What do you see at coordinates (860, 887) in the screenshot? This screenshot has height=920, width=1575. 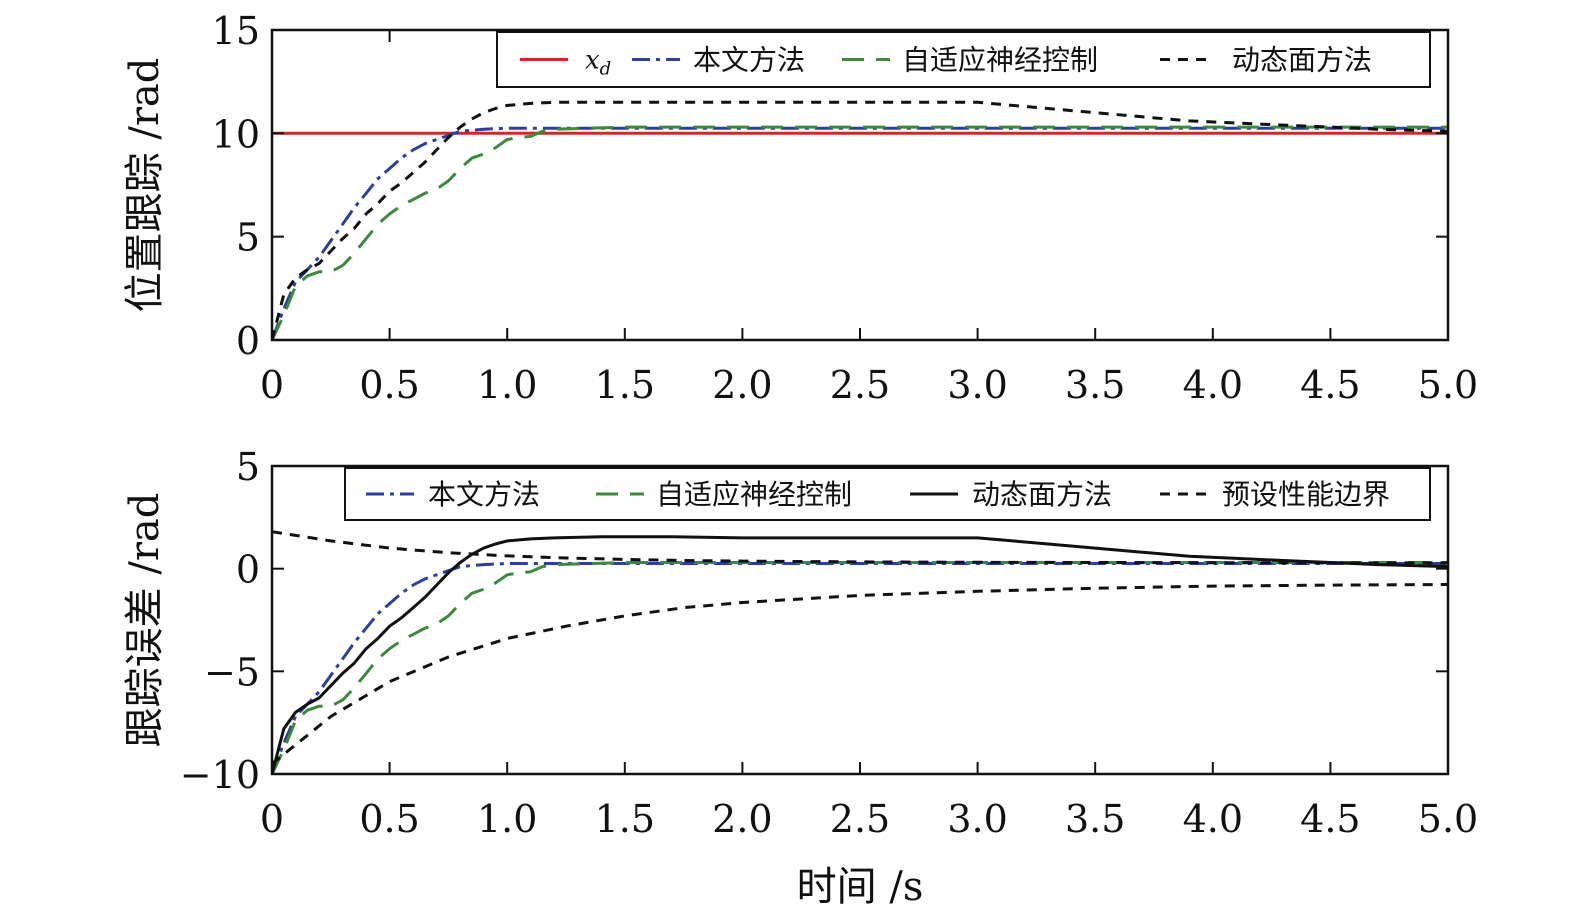 I see `x-axis-label: 时间 /s` at bounding box center [860, 887].